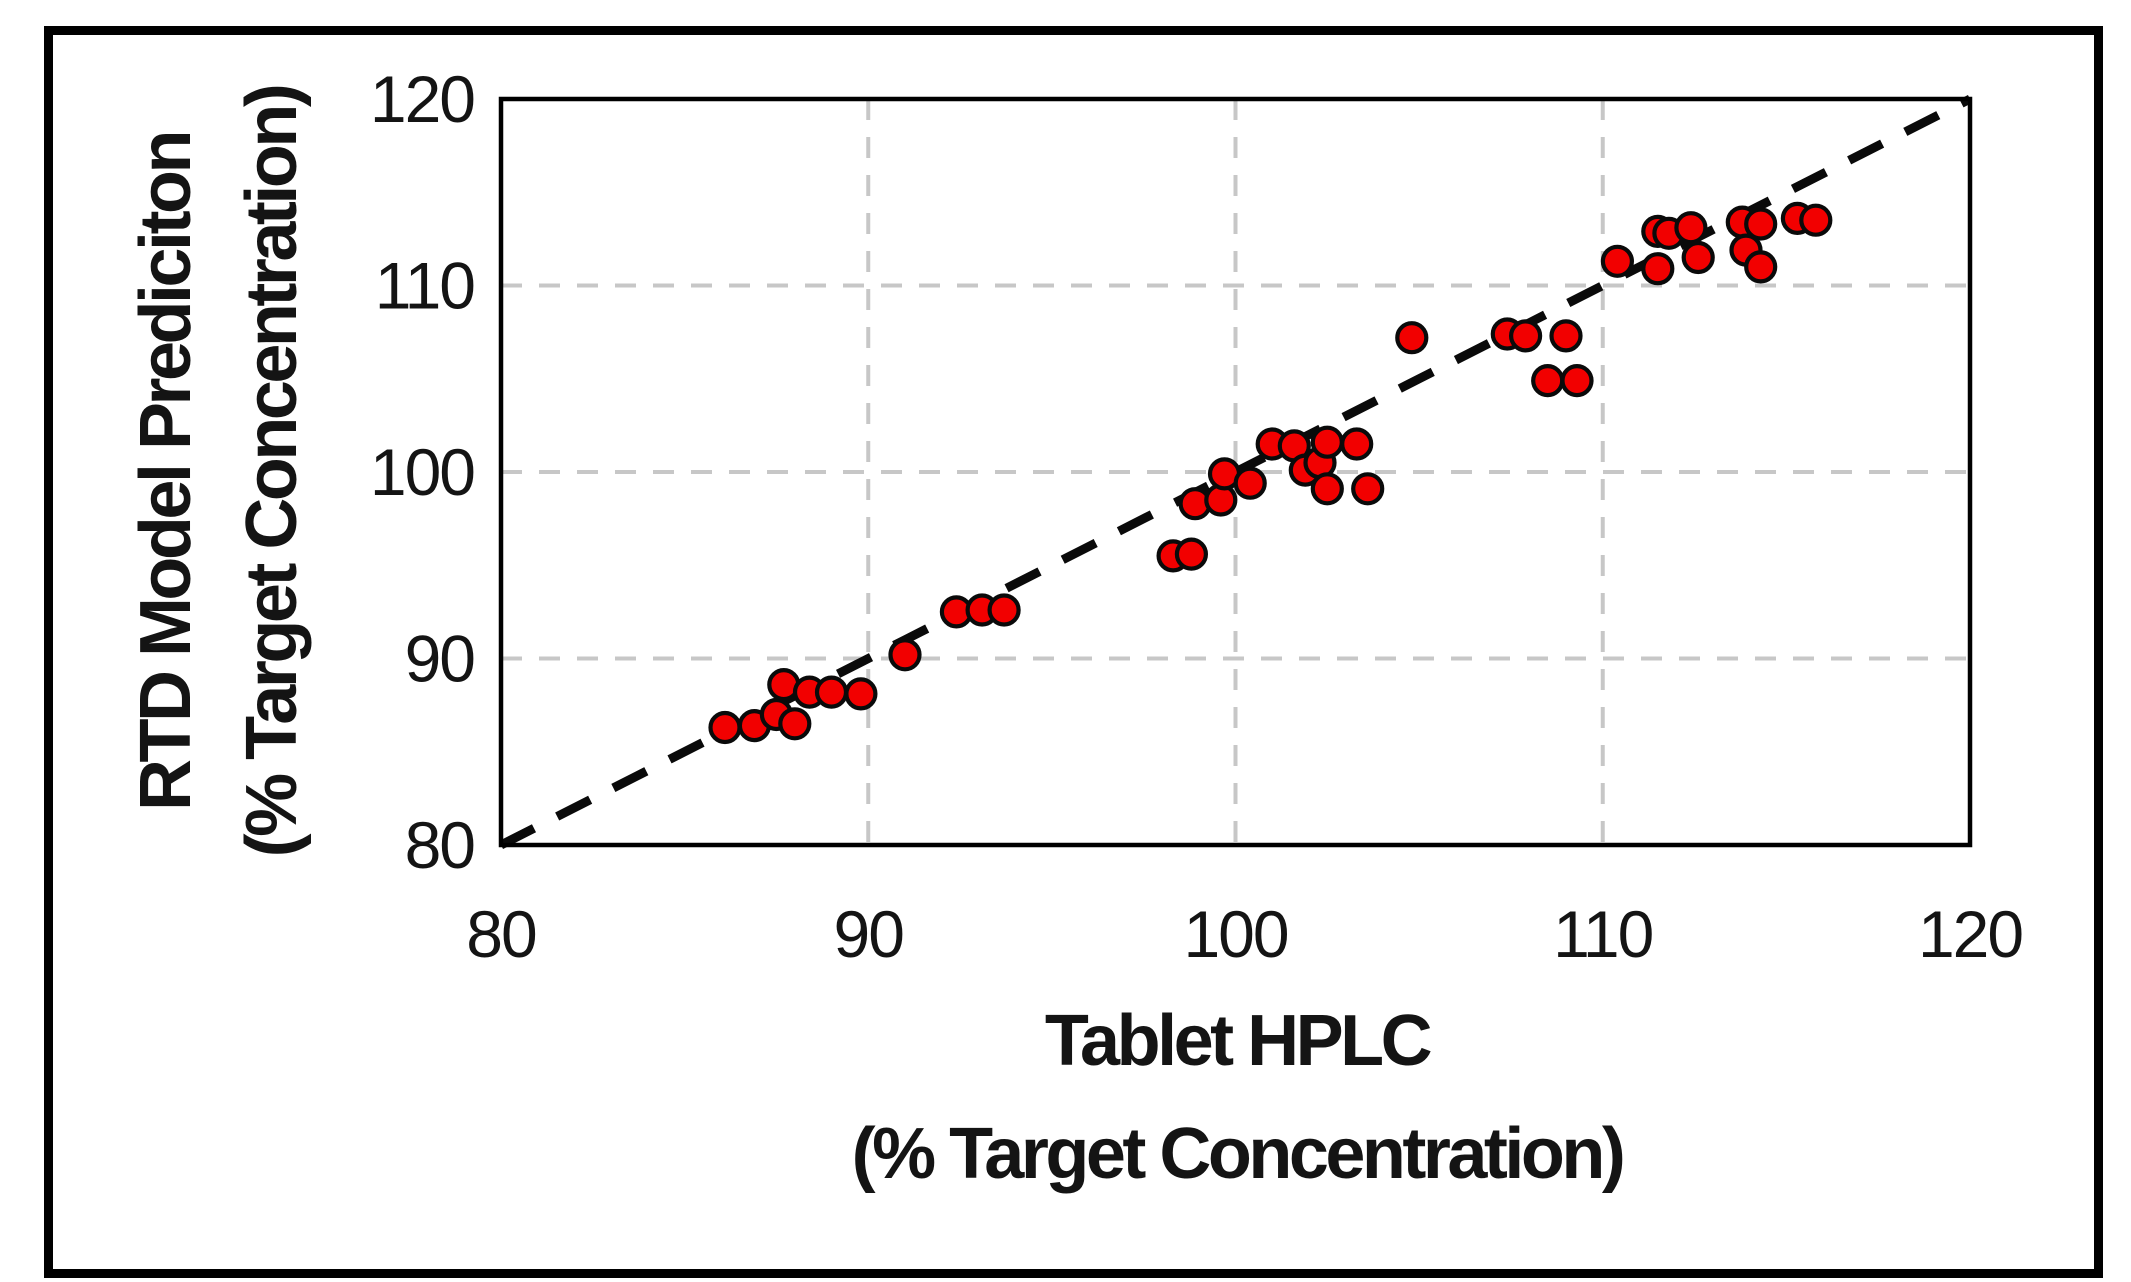  Describe the element at coordinates (440, 845) in the screenshot. I see `y-tick-label: 80` at that location.